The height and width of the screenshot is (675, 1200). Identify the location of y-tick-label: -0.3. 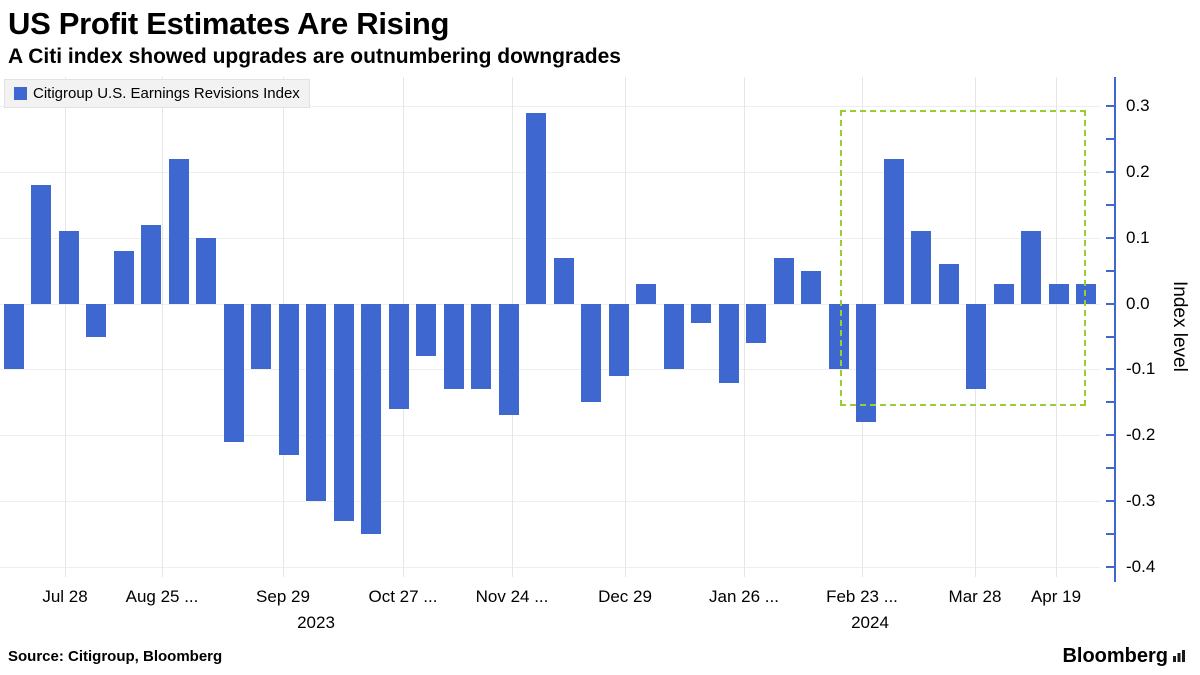
(1141, 500).